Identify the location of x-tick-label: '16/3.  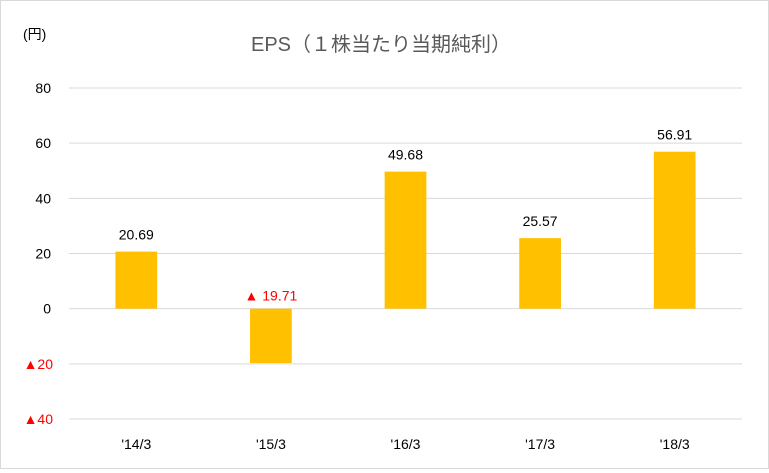
(406, 444).